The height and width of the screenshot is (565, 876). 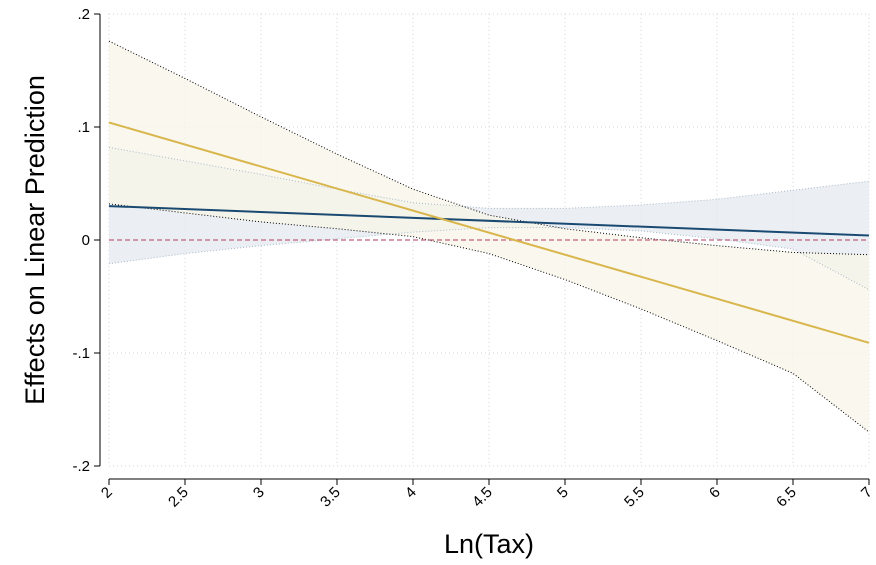 I want to click on y-tick-label-1: -.1, so click(x=81, y=353).